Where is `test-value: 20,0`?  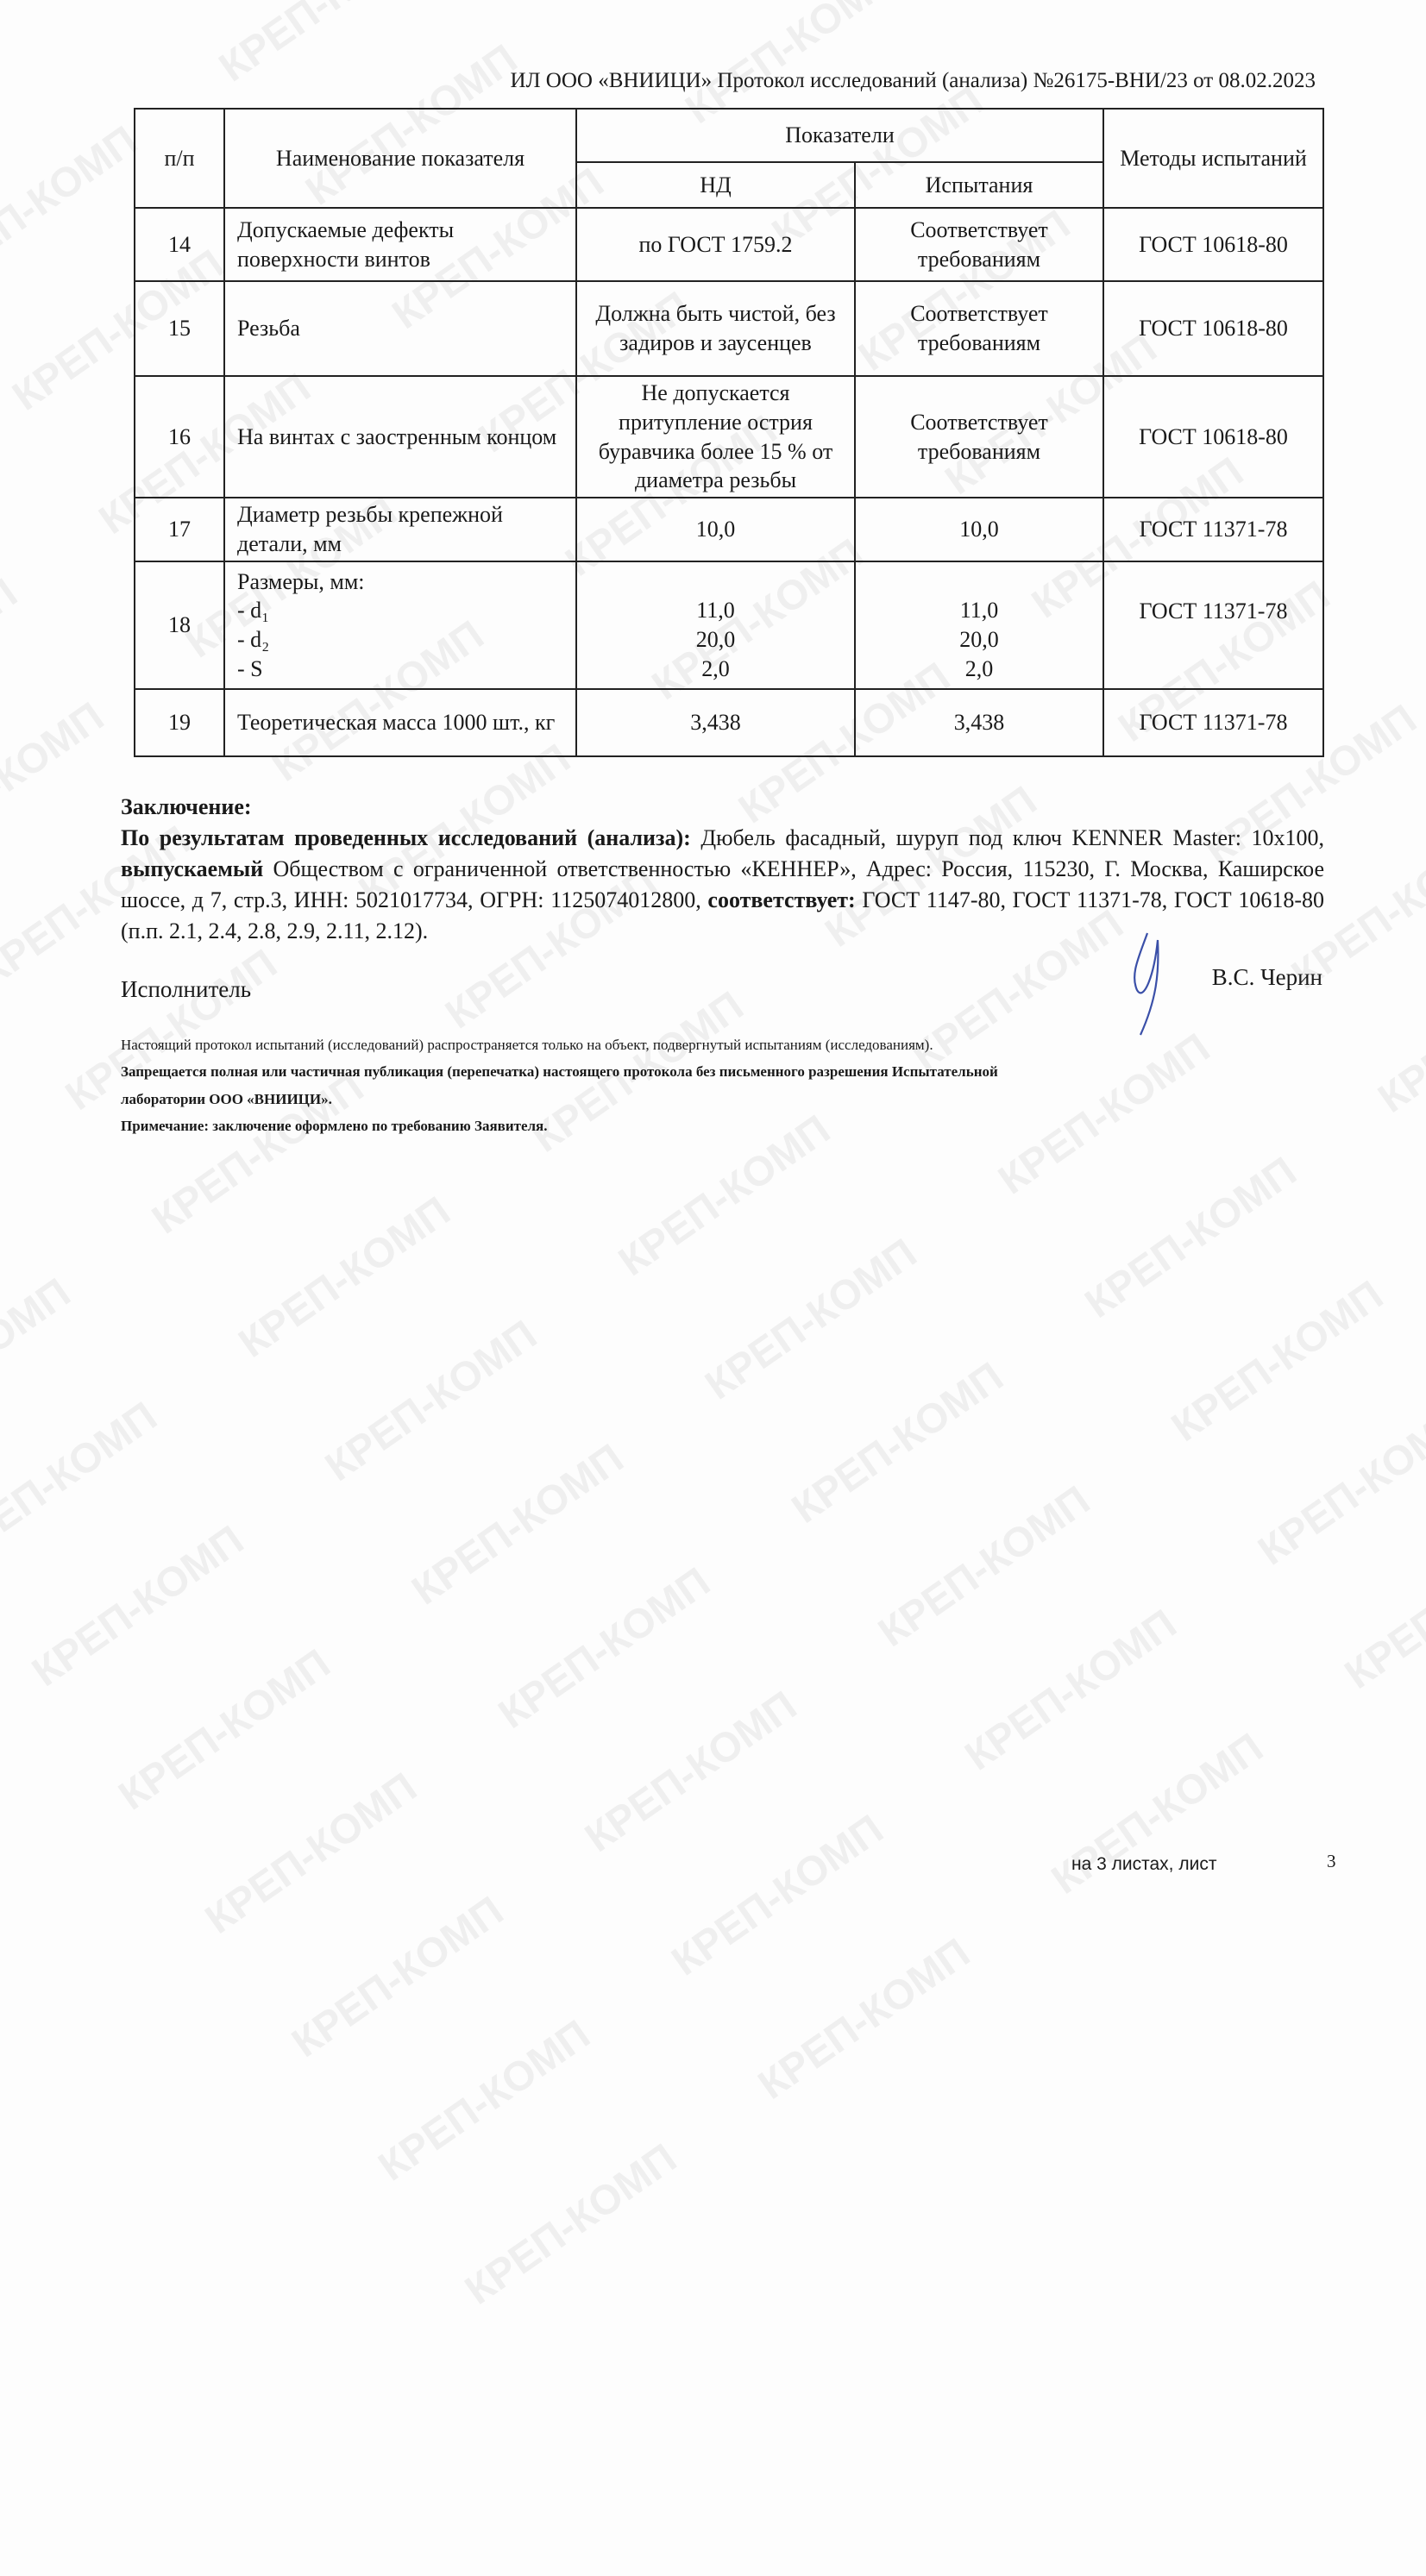
test-value: 20,0 is located at coordinates (979, 640).